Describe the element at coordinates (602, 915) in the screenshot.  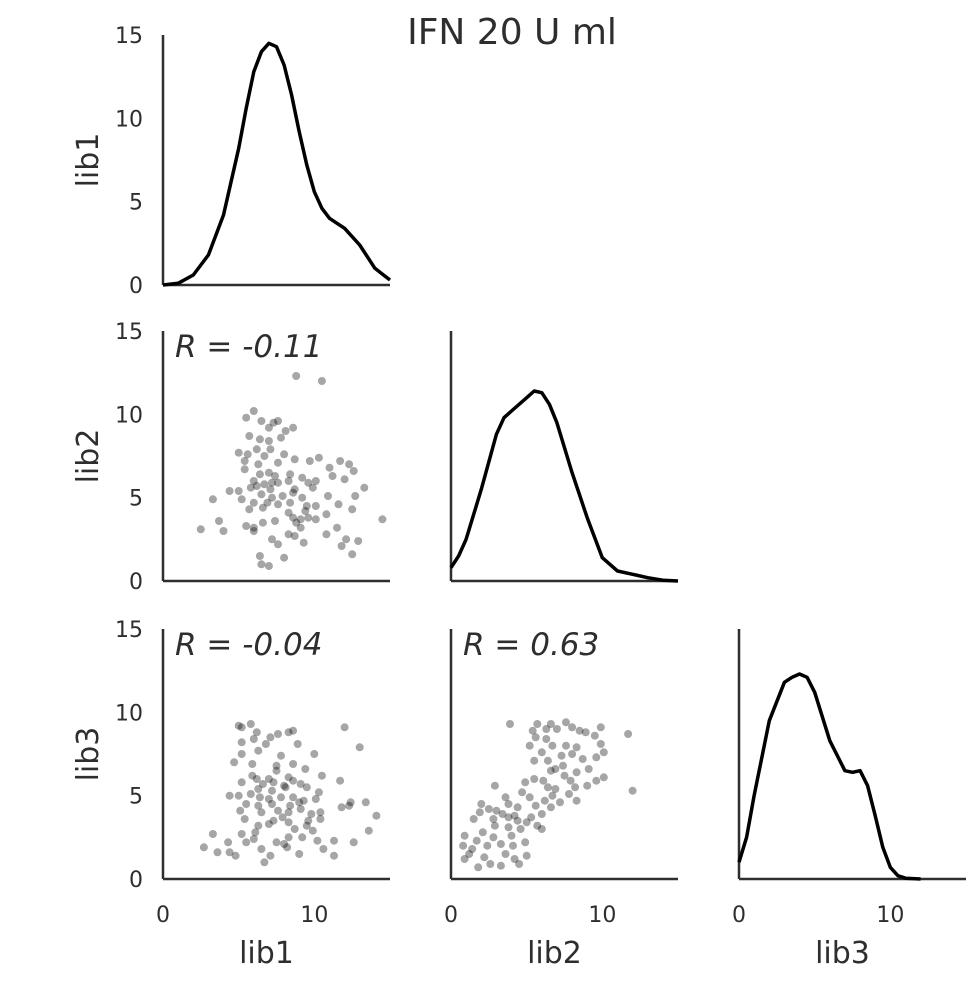
I see `xtick-label-lib2: 10` at that location.